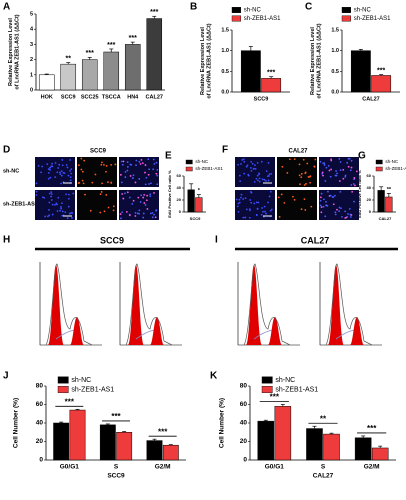 The width and height of the screenshot is (406, 500). What do you see at coordinates (389, 190) in the screenshot?
I see `significance: **` at bounding box center [389, 190].